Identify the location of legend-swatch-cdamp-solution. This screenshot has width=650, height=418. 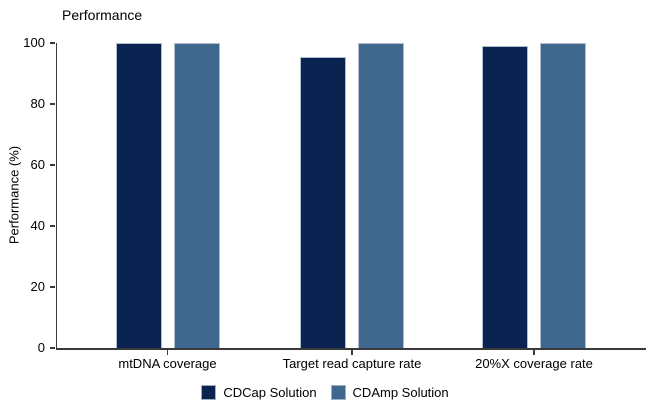
(338, 392).